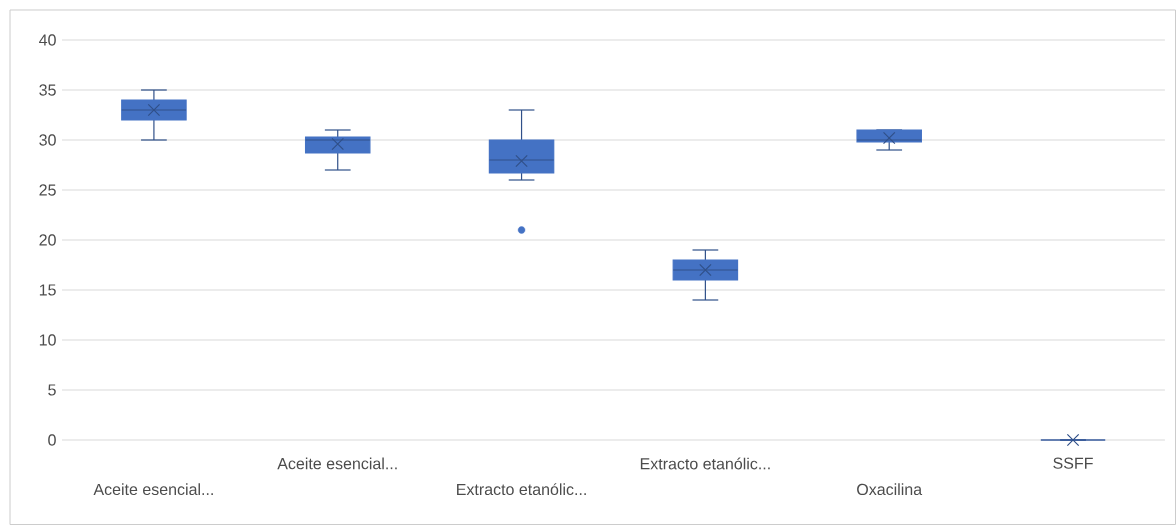 This screenshot has width=1176, height=525. What do you see at coordinates (47, 140) in the screenshot?
I see `y-tick-label: 30` at bounding box center [47, 140].